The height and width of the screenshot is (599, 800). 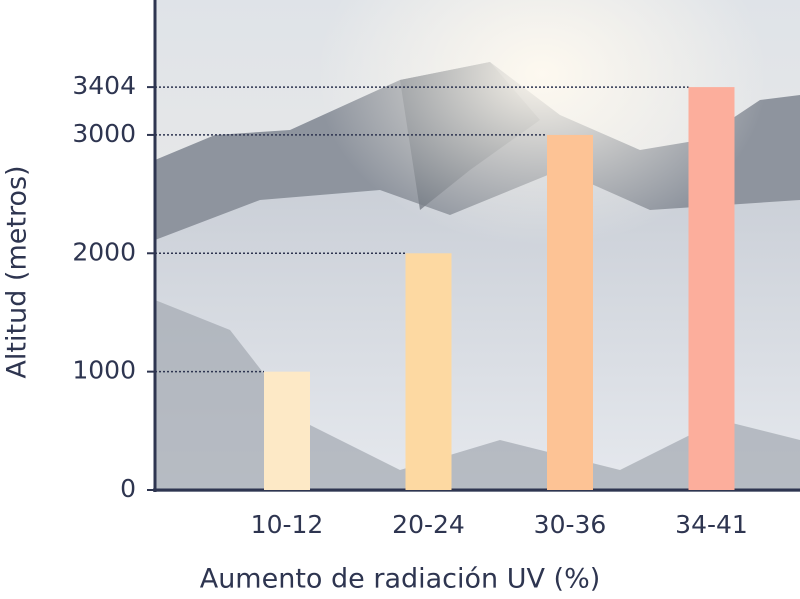 What do you see at coordinates (104, 370) in the screenshot?
I see `y-tick-label: 1000` at bounding box center [104, 370].